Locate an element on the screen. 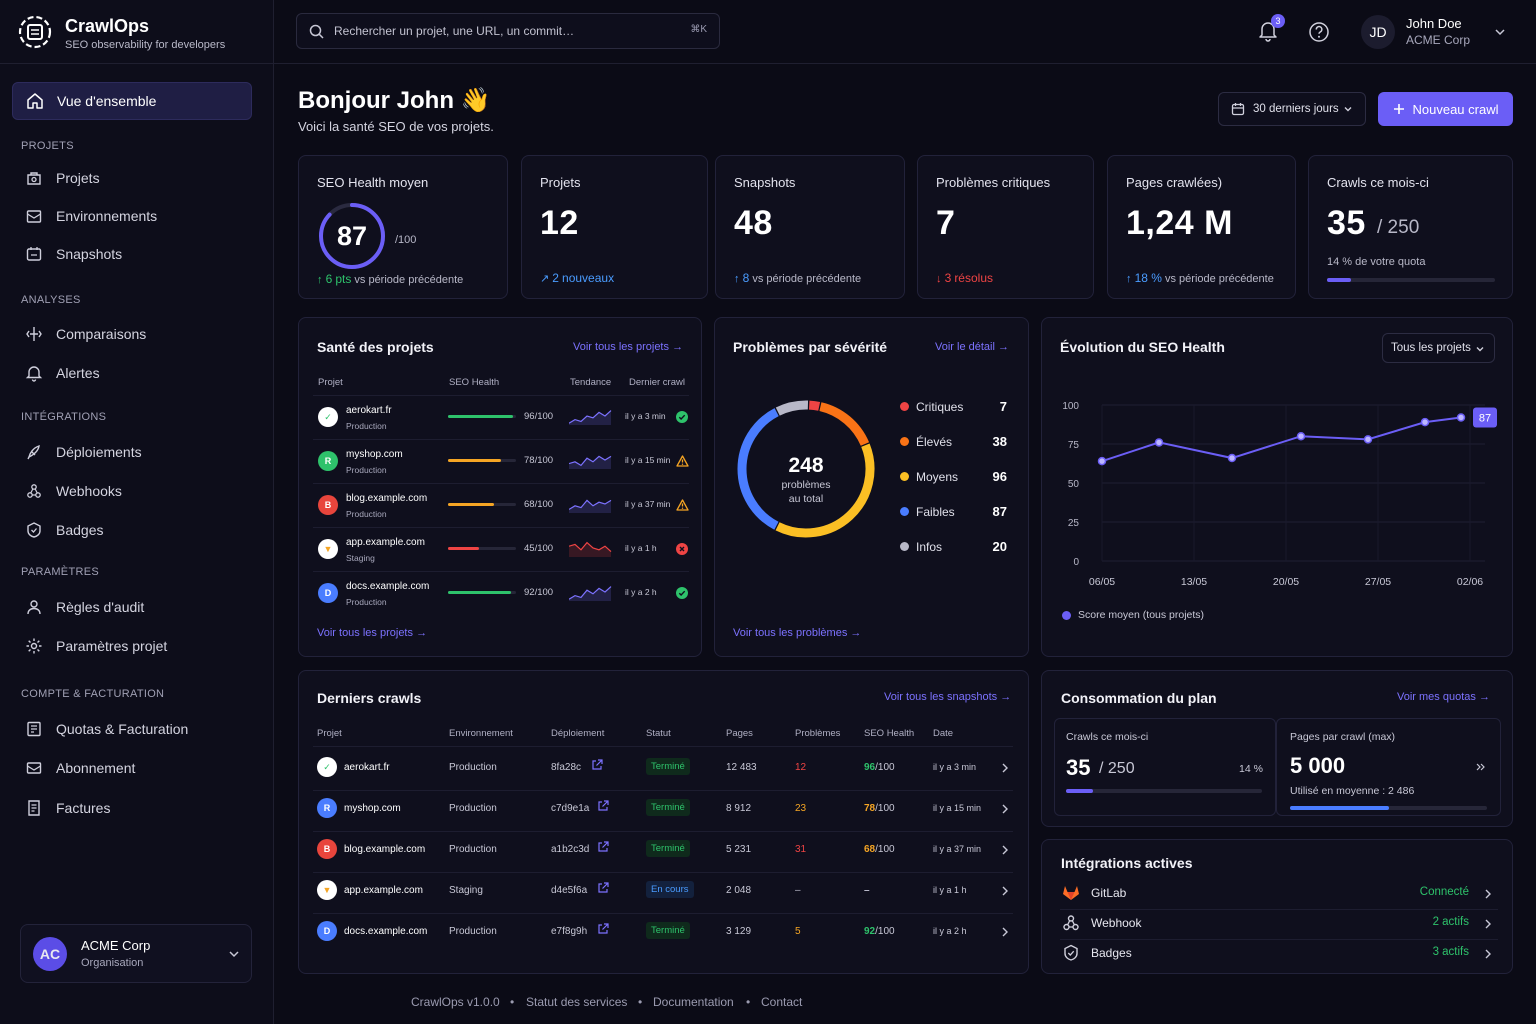 The width and height of the screenshot is (1536, 1024). nav-overview: Vue d'ensemble is located at coordinates (132, 101).